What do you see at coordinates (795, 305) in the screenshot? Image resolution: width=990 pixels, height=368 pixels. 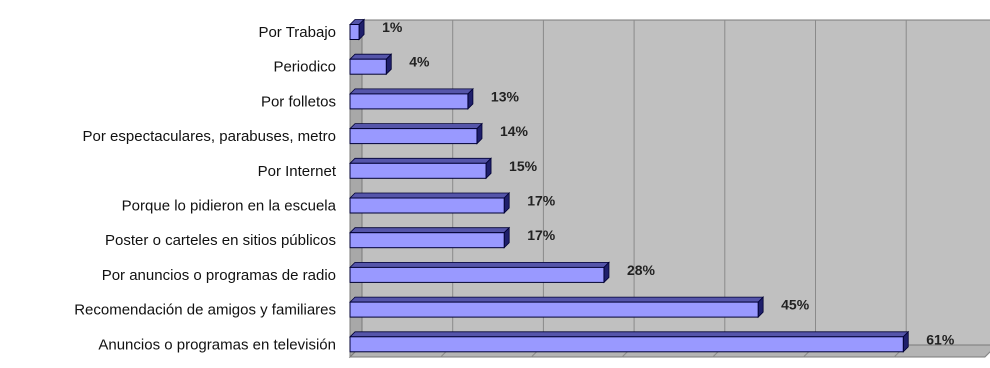 I see `value-label: 45%` at bounding box center [795, 305].